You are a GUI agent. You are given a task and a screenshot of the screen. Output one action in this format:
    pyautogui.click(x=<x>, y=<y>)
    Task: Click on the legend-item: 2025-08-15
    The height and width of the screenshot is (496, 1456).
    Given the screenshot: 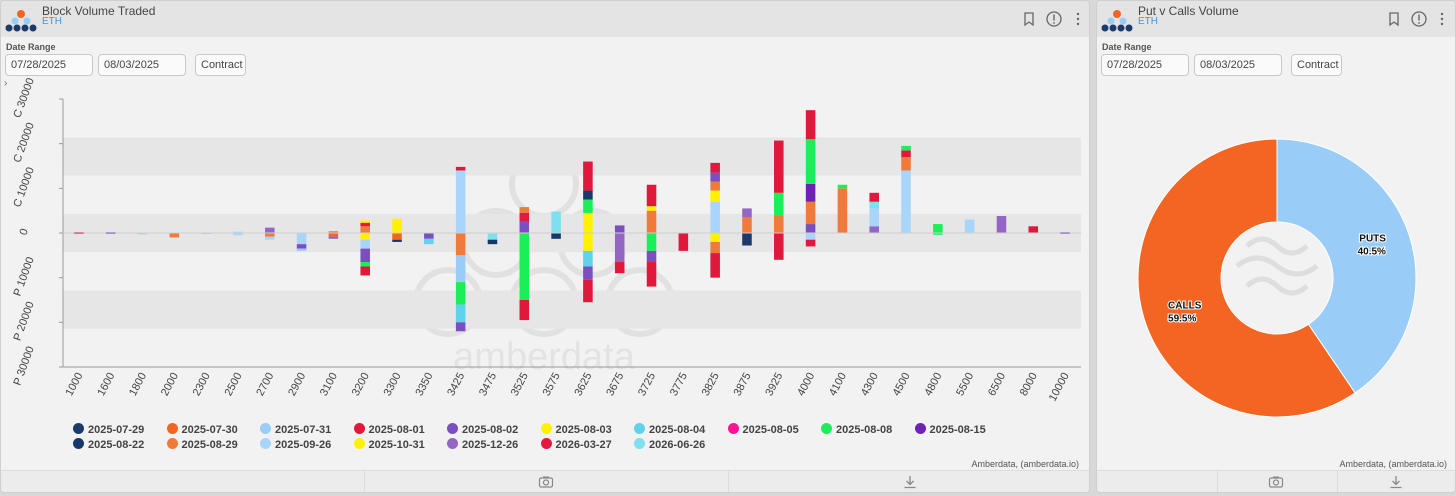 What is the action you would take?
    pyautogui.click(x=950, y=429)
    